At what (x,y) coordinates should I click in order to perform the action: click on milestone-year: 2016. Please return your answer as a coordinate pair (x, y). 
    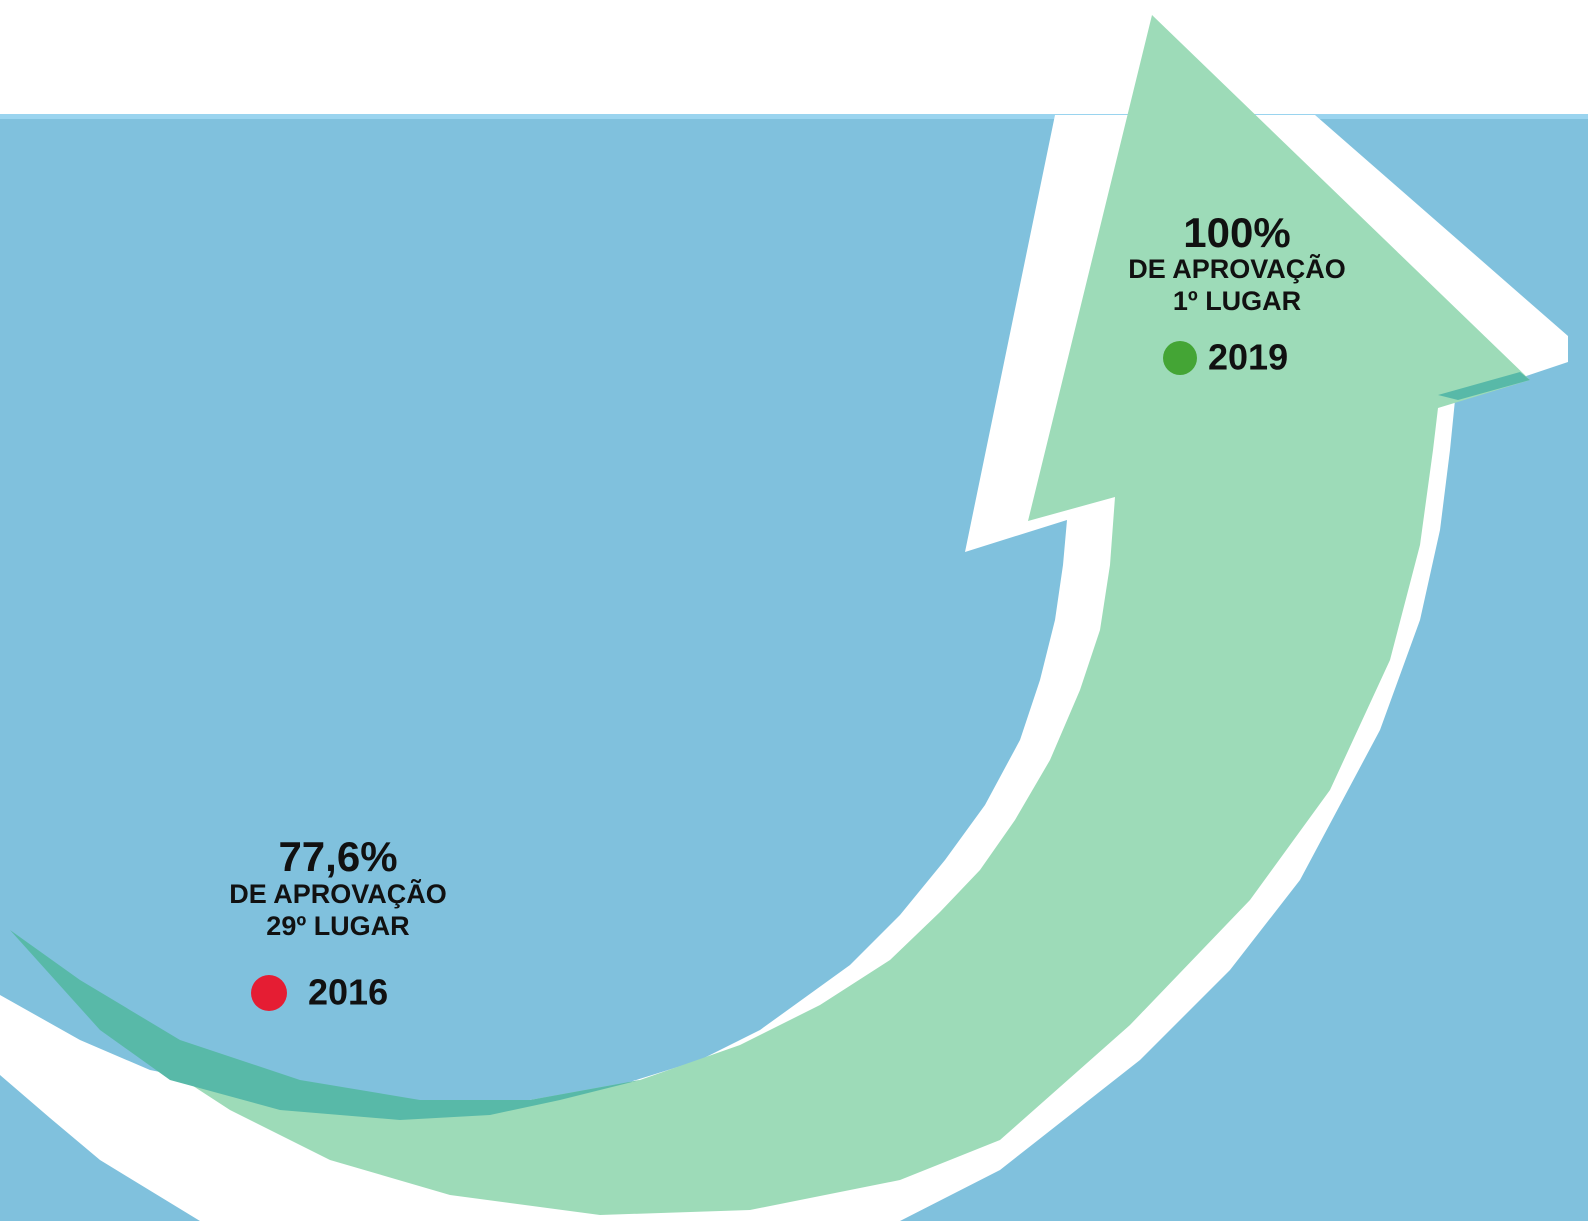
    Looking at the image, I should click on (348, 992).